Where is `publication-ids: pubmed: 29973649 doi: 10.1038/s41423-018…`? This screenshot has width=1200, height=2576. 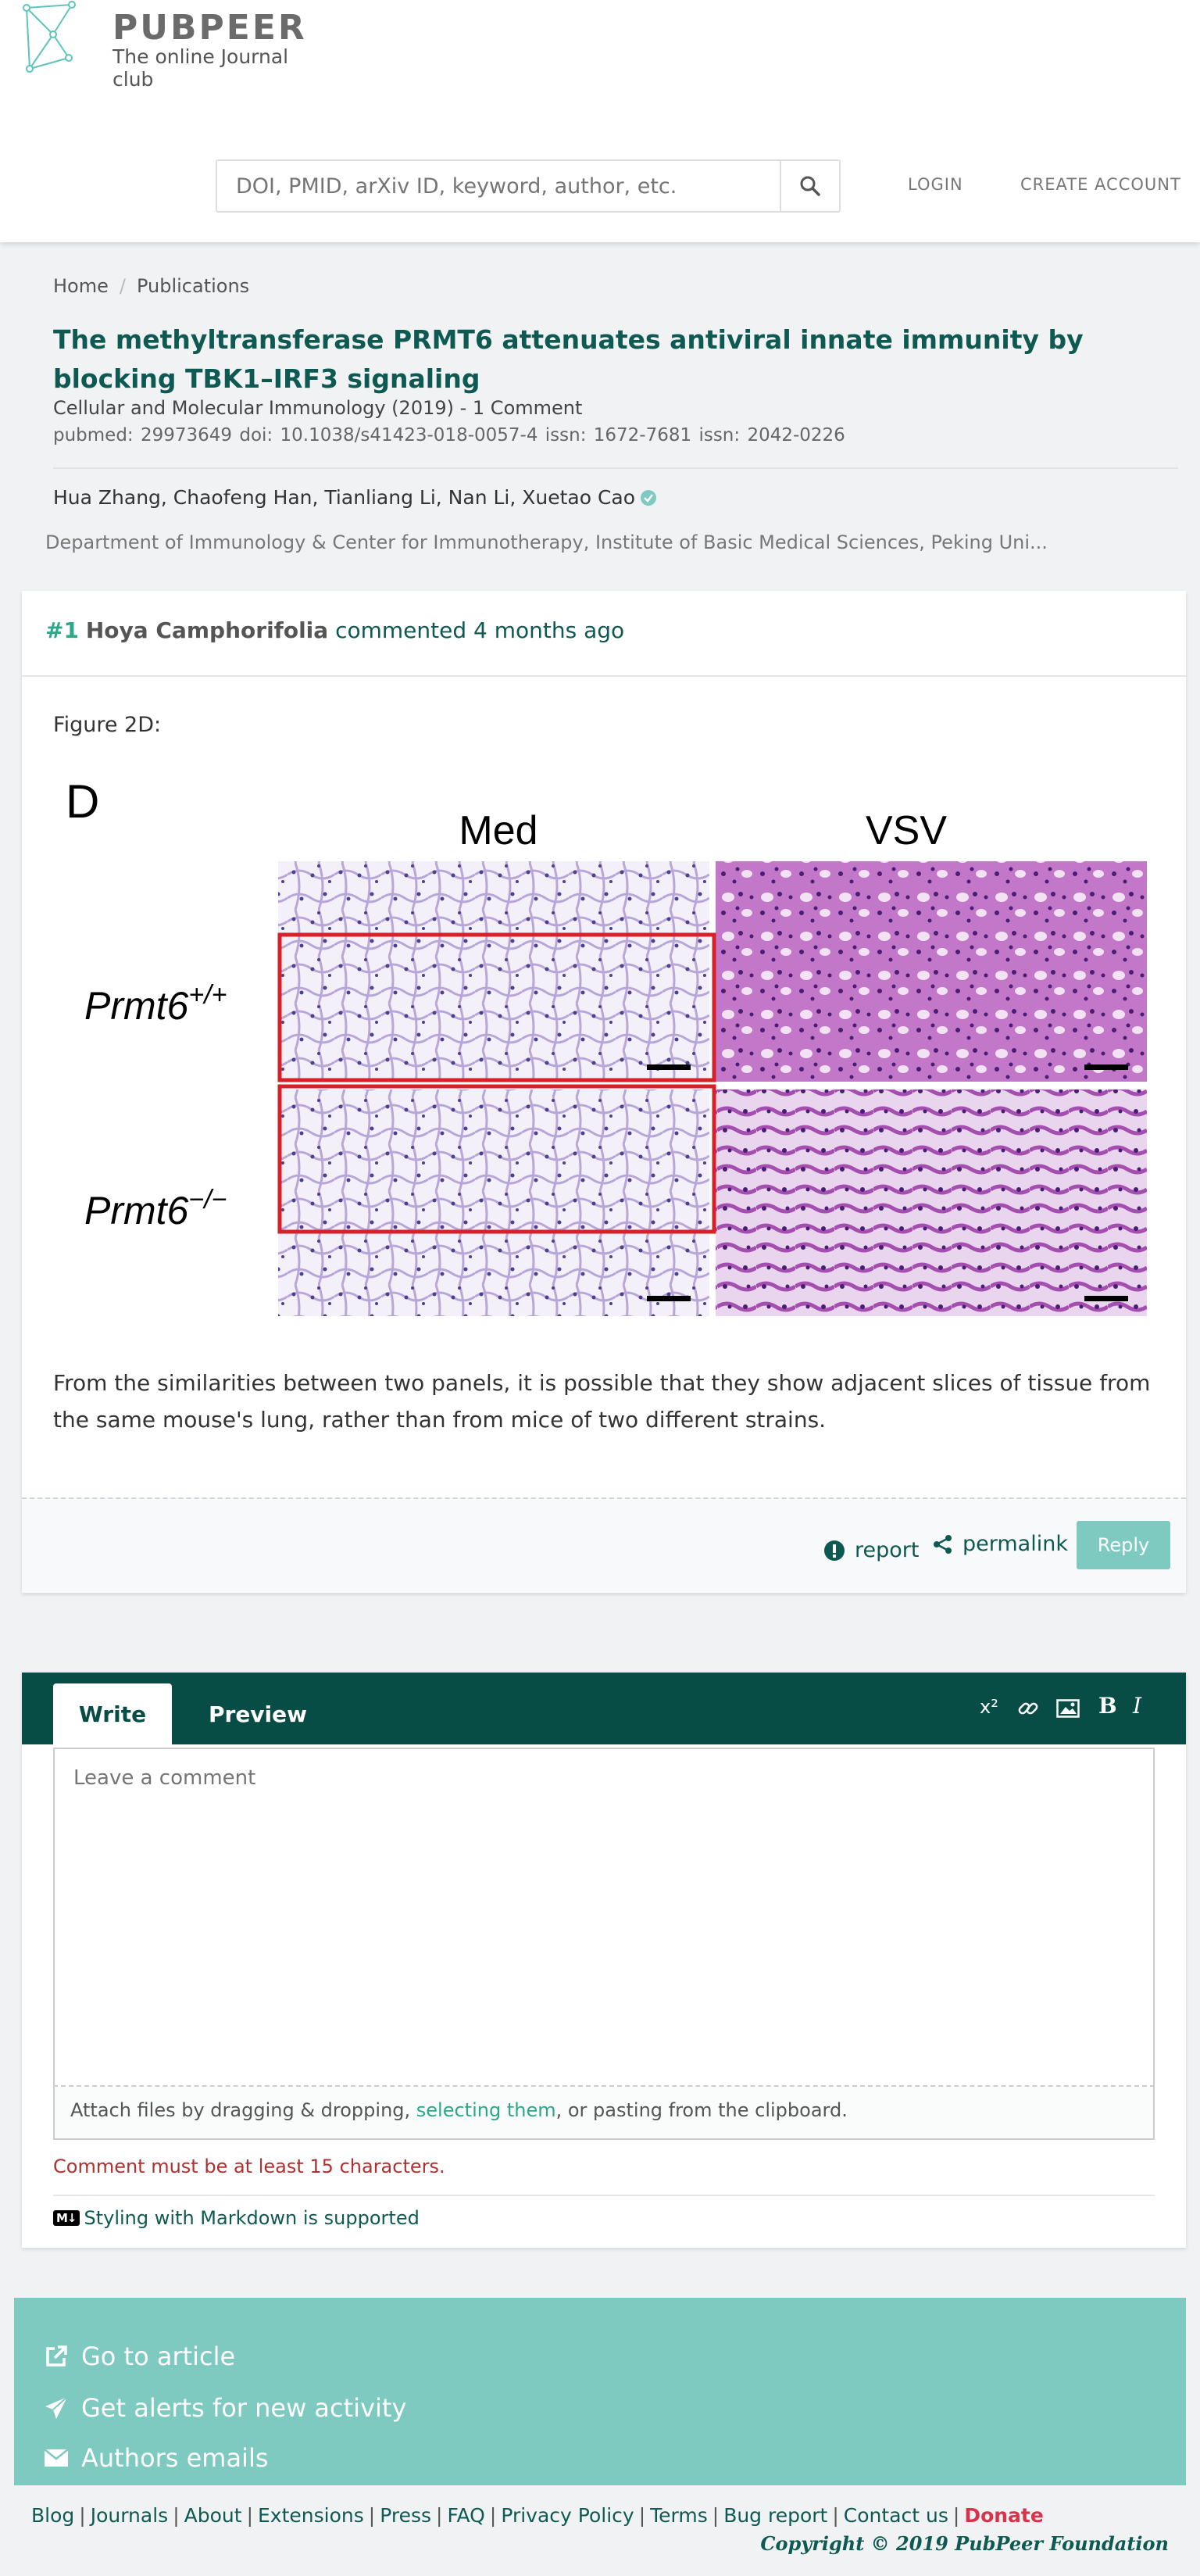 publication-ids: pubmed: 29973649 doi: 10.1038/s41423-018… is located at coordinates (449, 435).